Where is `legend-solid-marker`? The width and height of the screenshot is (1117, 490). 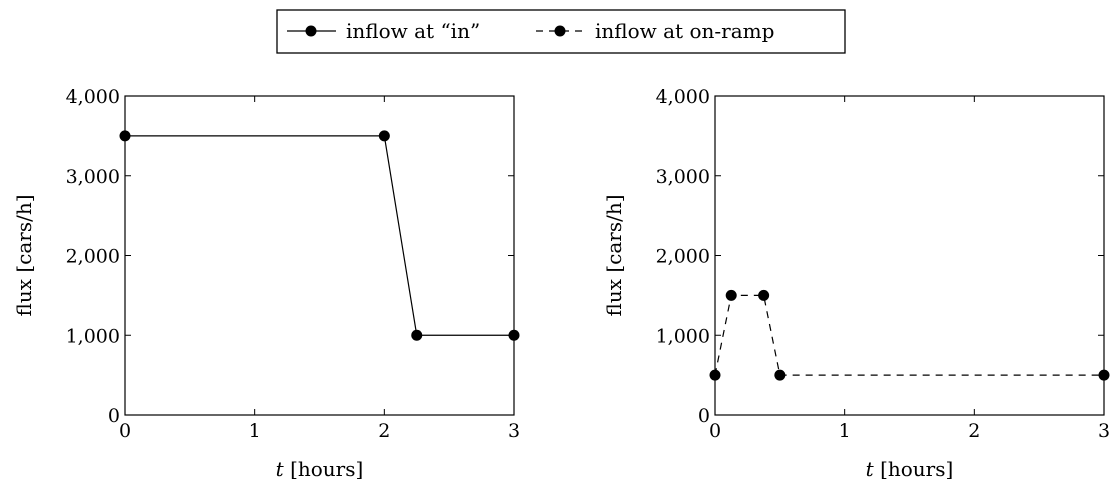
legend-solid-marker is located at coordinates (311, 31).